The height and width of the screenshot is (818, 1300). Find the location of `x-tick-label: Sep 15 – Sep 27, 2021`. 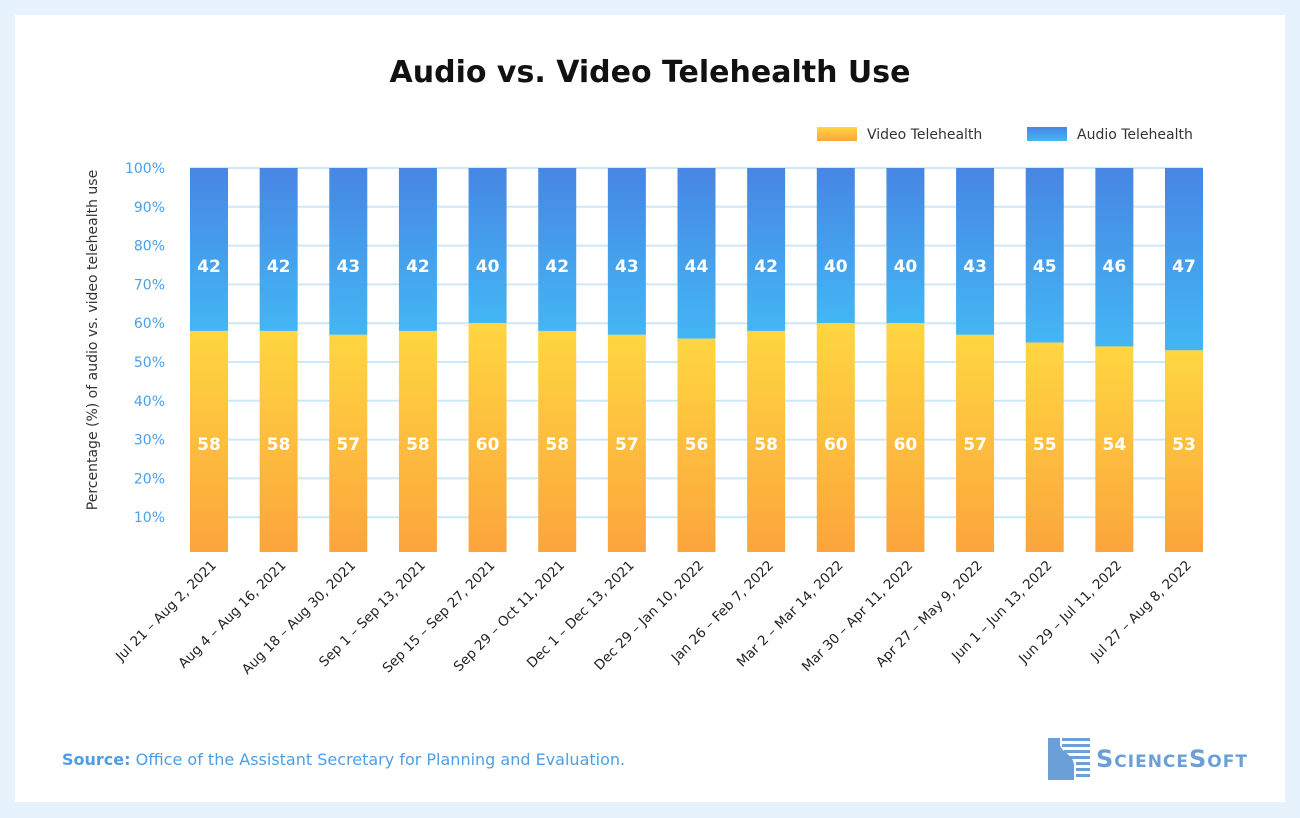

x-tick-label: Sep 15 – Sep 27, 2021 is located at coordinates (439, 617).